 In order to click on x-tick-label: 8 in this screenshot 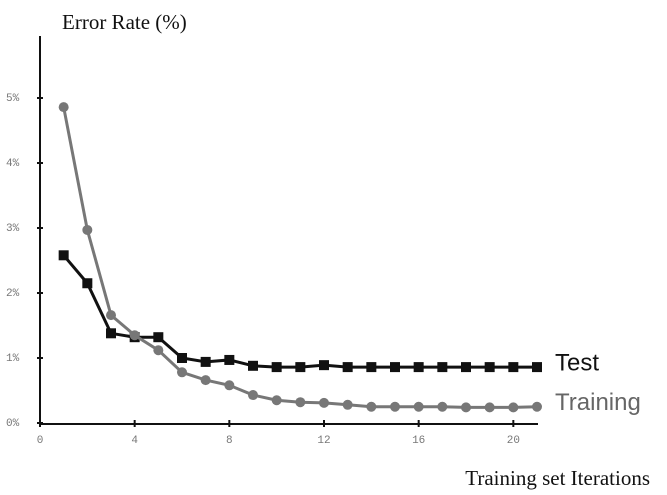, I will do `click(229, 441)`.